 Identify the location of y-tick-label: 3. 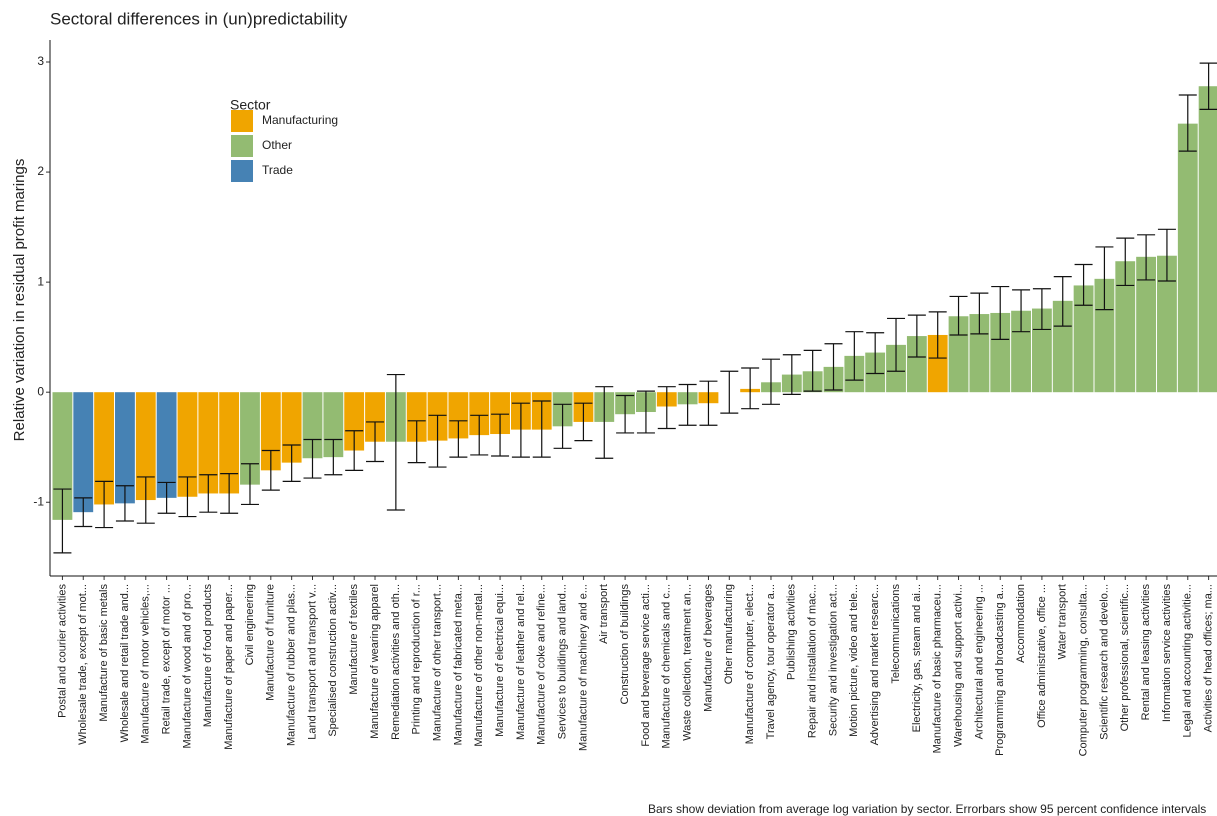
(40, 61).